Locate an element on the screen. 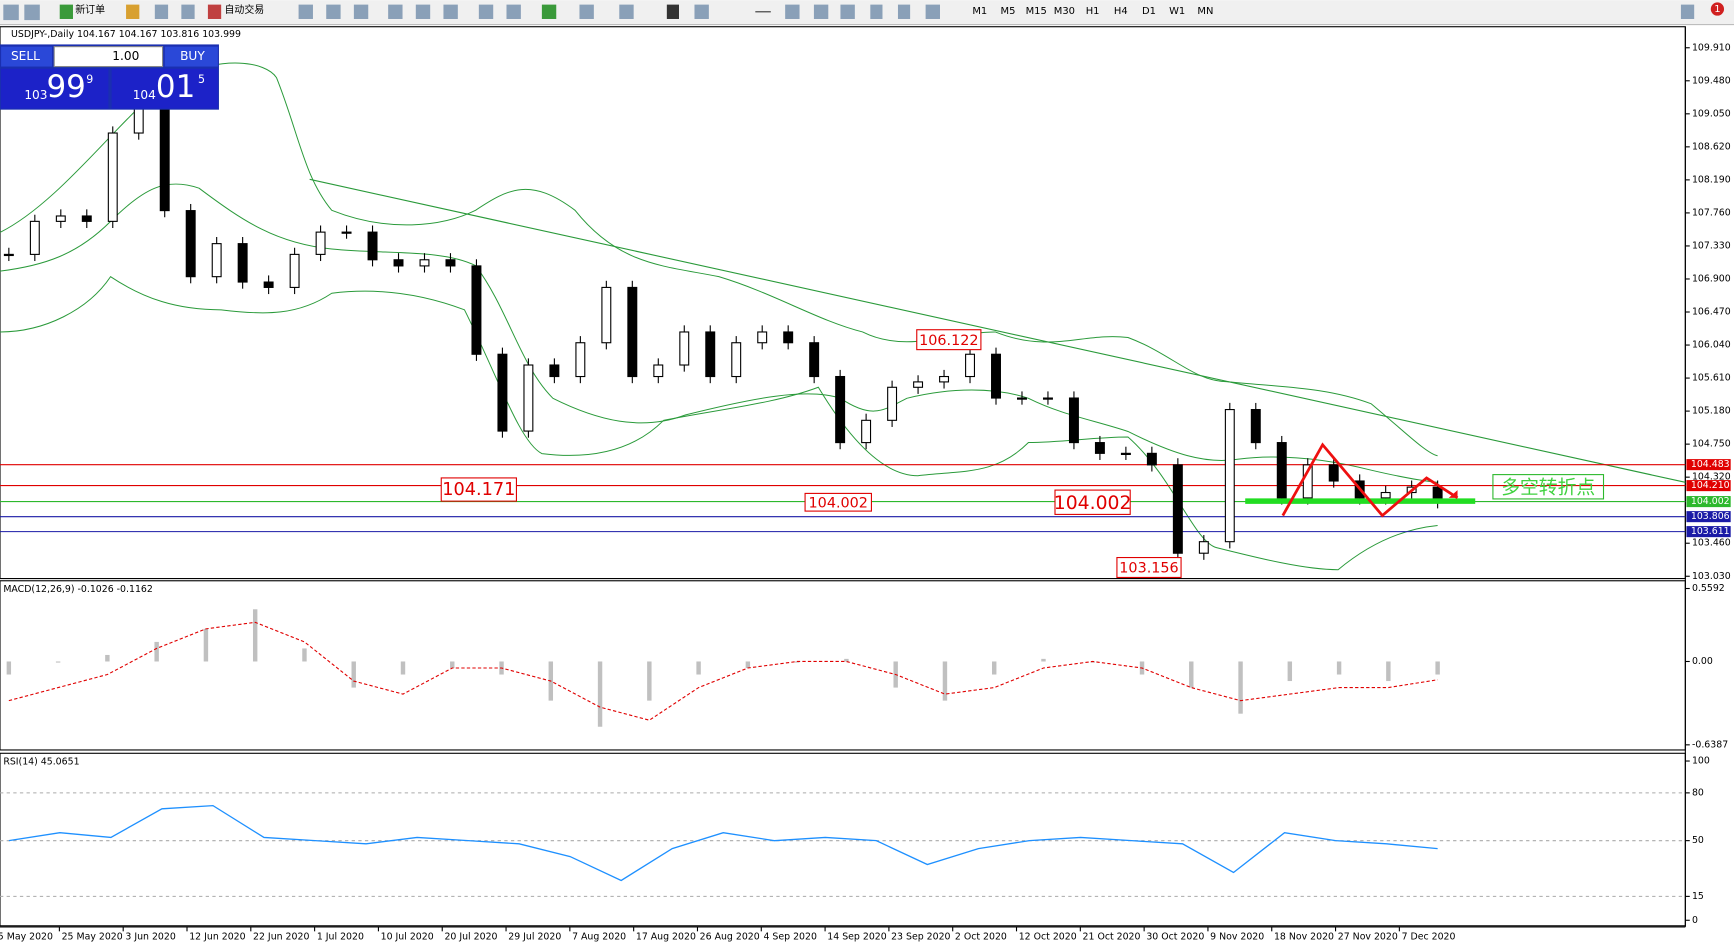 The height and width of the screenshot is (947, 1734). level-label: 104.002 is located at coordinates (1710, 501).